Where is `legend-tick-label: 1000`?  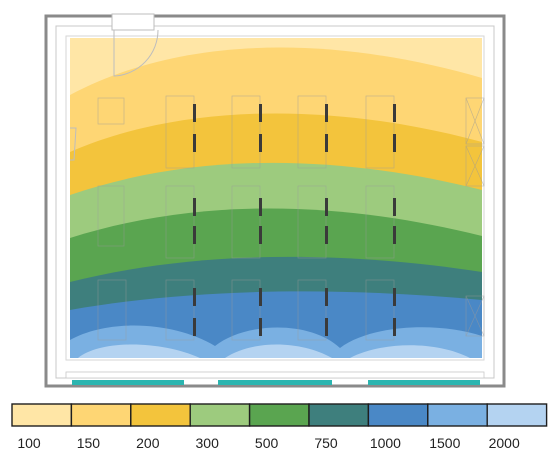
legend-tick-label: 1000 is located at coordinates (385, 443).